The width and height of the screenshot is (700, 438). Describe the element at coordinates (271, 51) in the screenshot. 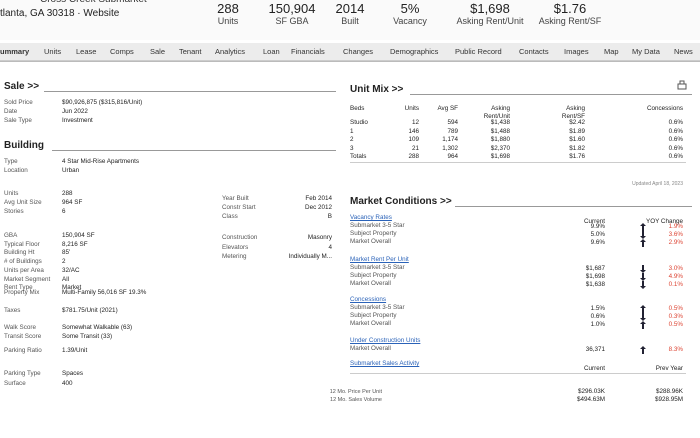

I see `tab: Loan` at that location.